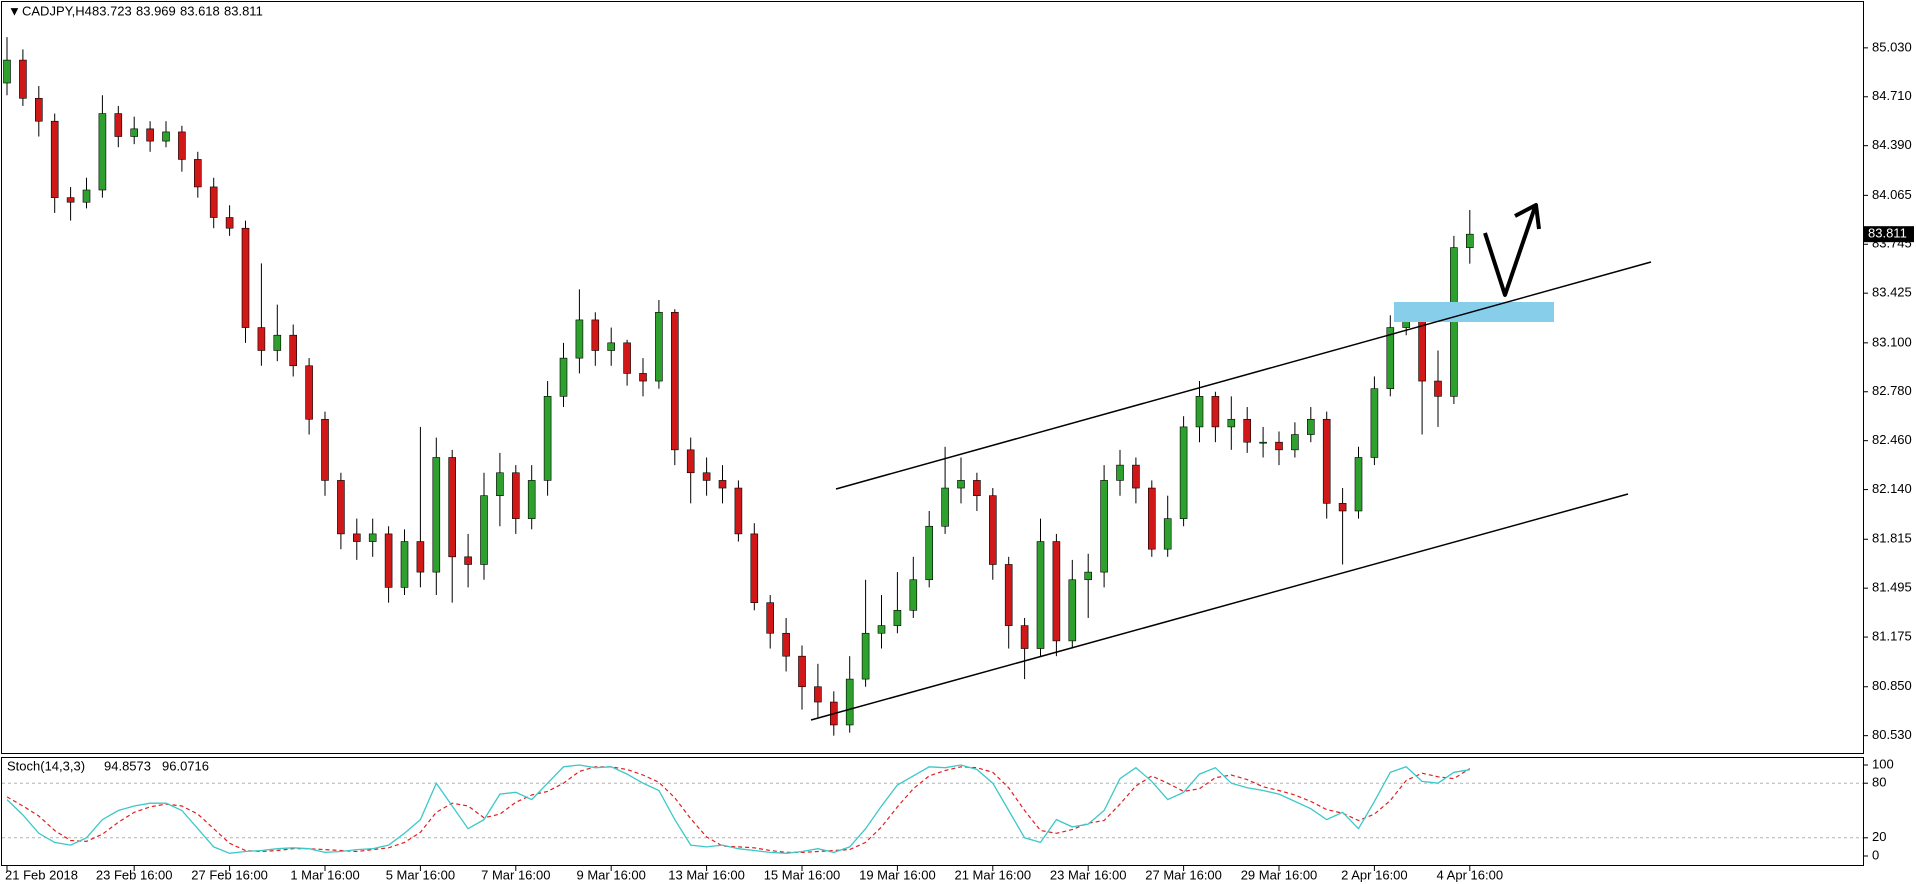  I want to click on stoch-k-line, so click(738, 809).